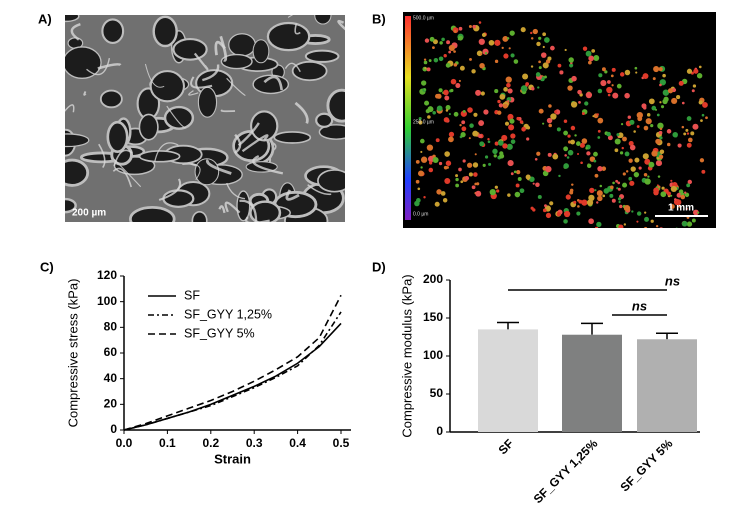 The height and width of the screenshot is (519, 747). Describe the element at coordinates (111, 378) in the screenshot. I see `y-tick-label: 40` at that location.